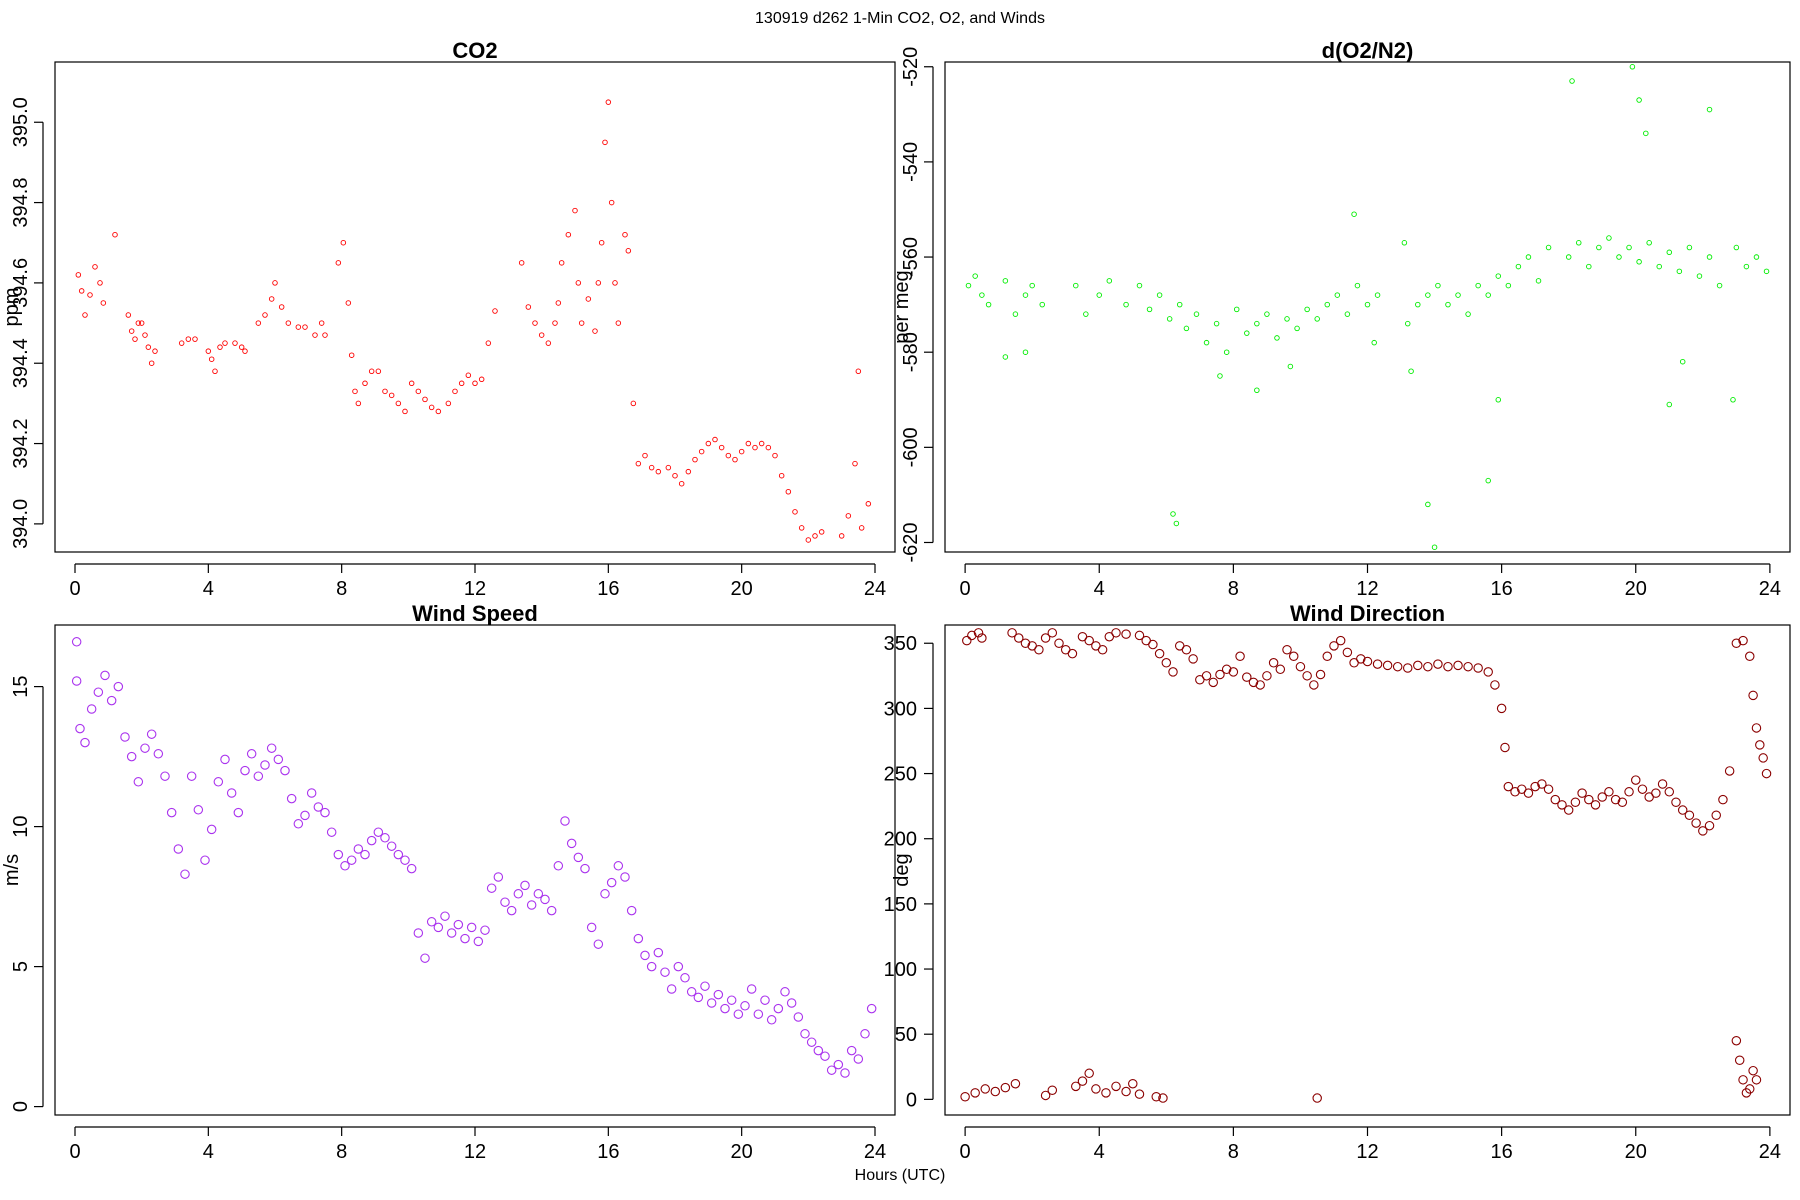 Image resolution: width=1800 pixels, height=1200 pixels. Describe the element at coordinates (475, 589) in the screenshot. I see `co2-x-tick-label: 12` at that location.